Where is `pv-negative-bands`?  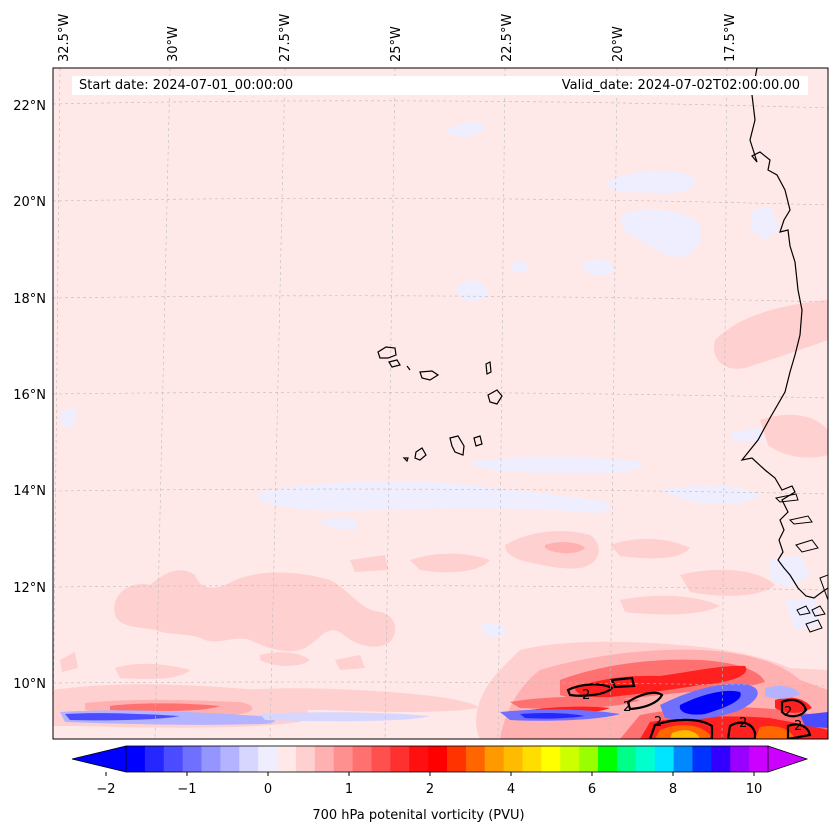
pv-negative-bands is located at coordinates (444, 705).